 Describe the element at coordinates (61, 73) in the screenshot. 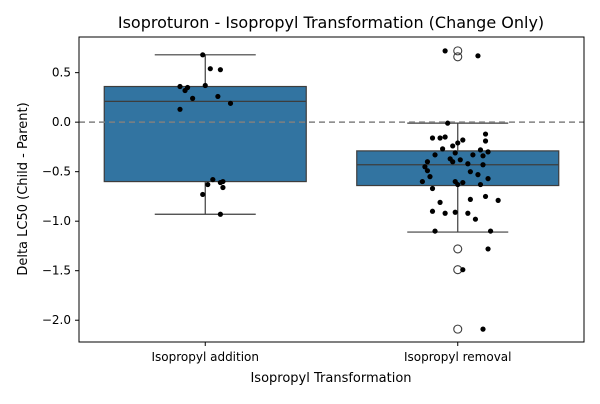

I see `y-tick-label-0: 0.5` at that location.